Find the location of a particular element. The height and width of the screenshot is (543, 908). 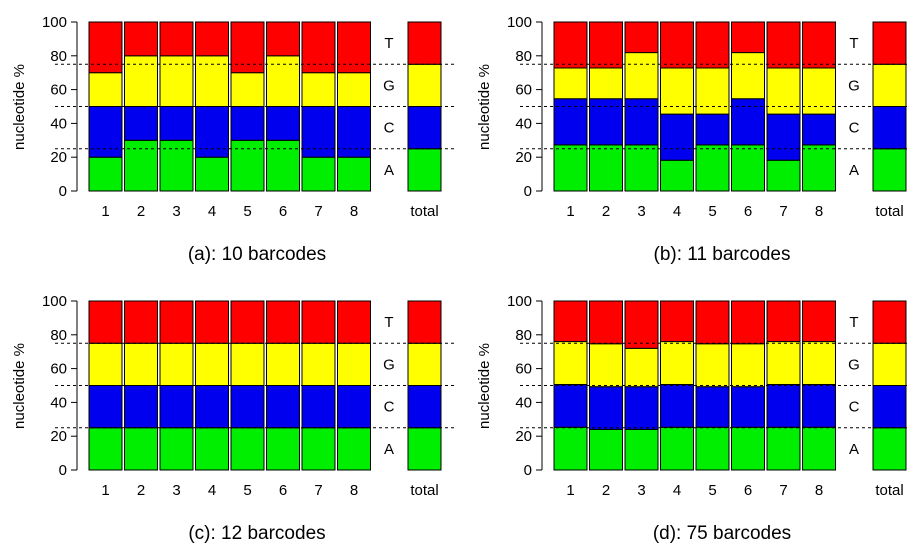

panel-caption: (c): 12 barcodes is located at coordinates (256, 533).